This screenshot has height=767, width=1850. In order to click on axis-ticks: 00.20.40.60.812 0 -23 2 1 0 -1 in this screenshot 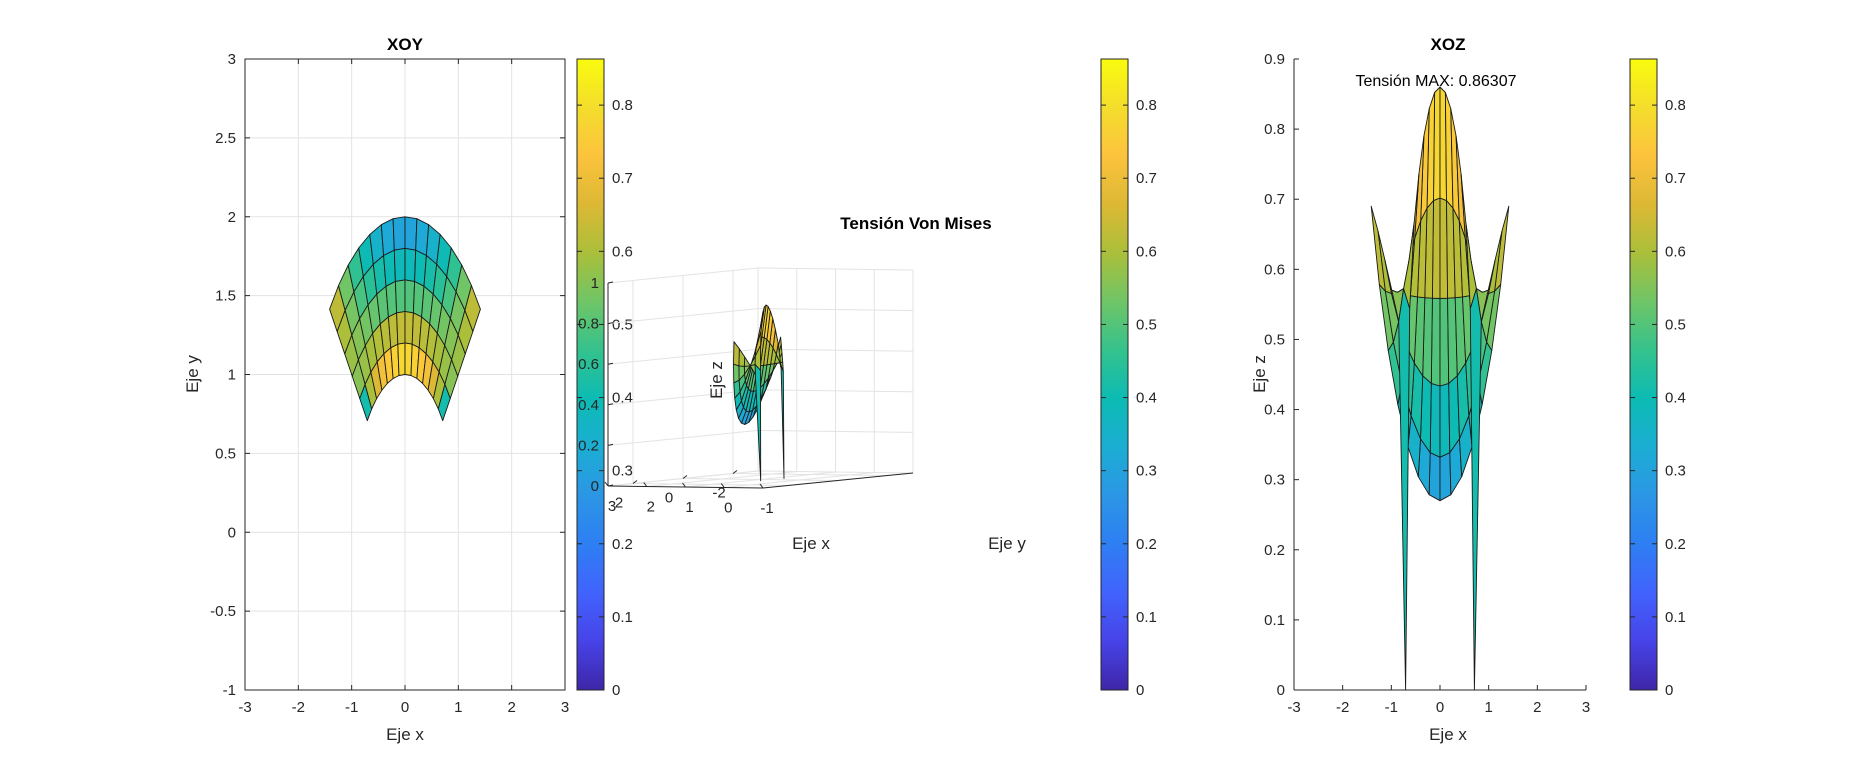, I will do `click(746, 396)`.